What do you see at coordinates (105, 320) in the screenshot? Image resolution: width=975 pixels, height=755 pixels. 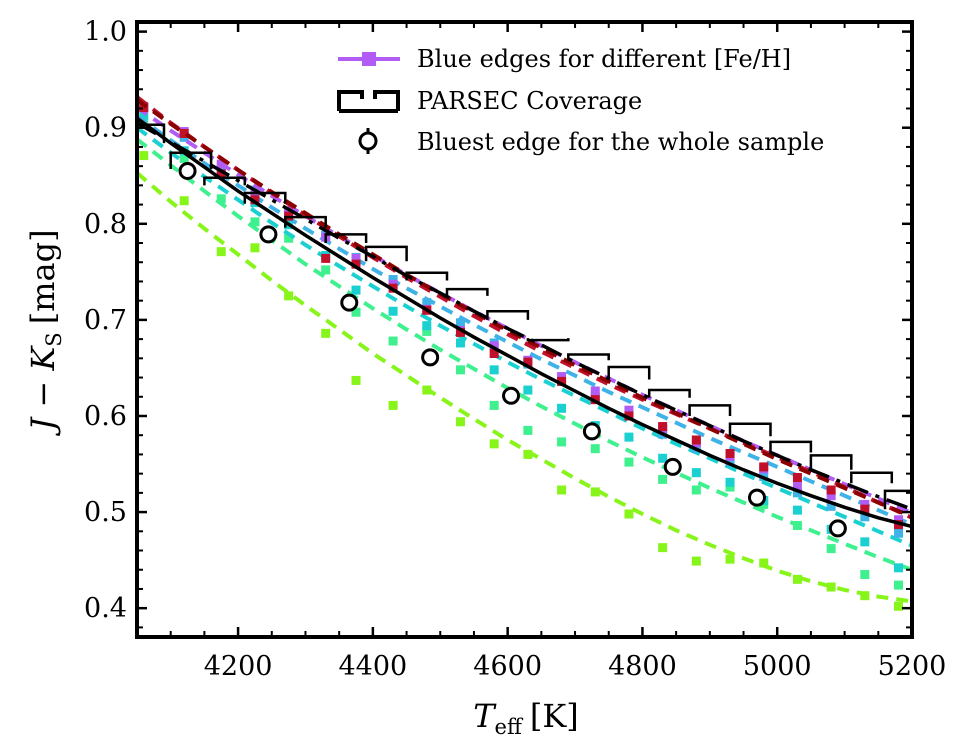 I see `y-tick-label-0.7: 0.7` at bounding box center [105, 320].